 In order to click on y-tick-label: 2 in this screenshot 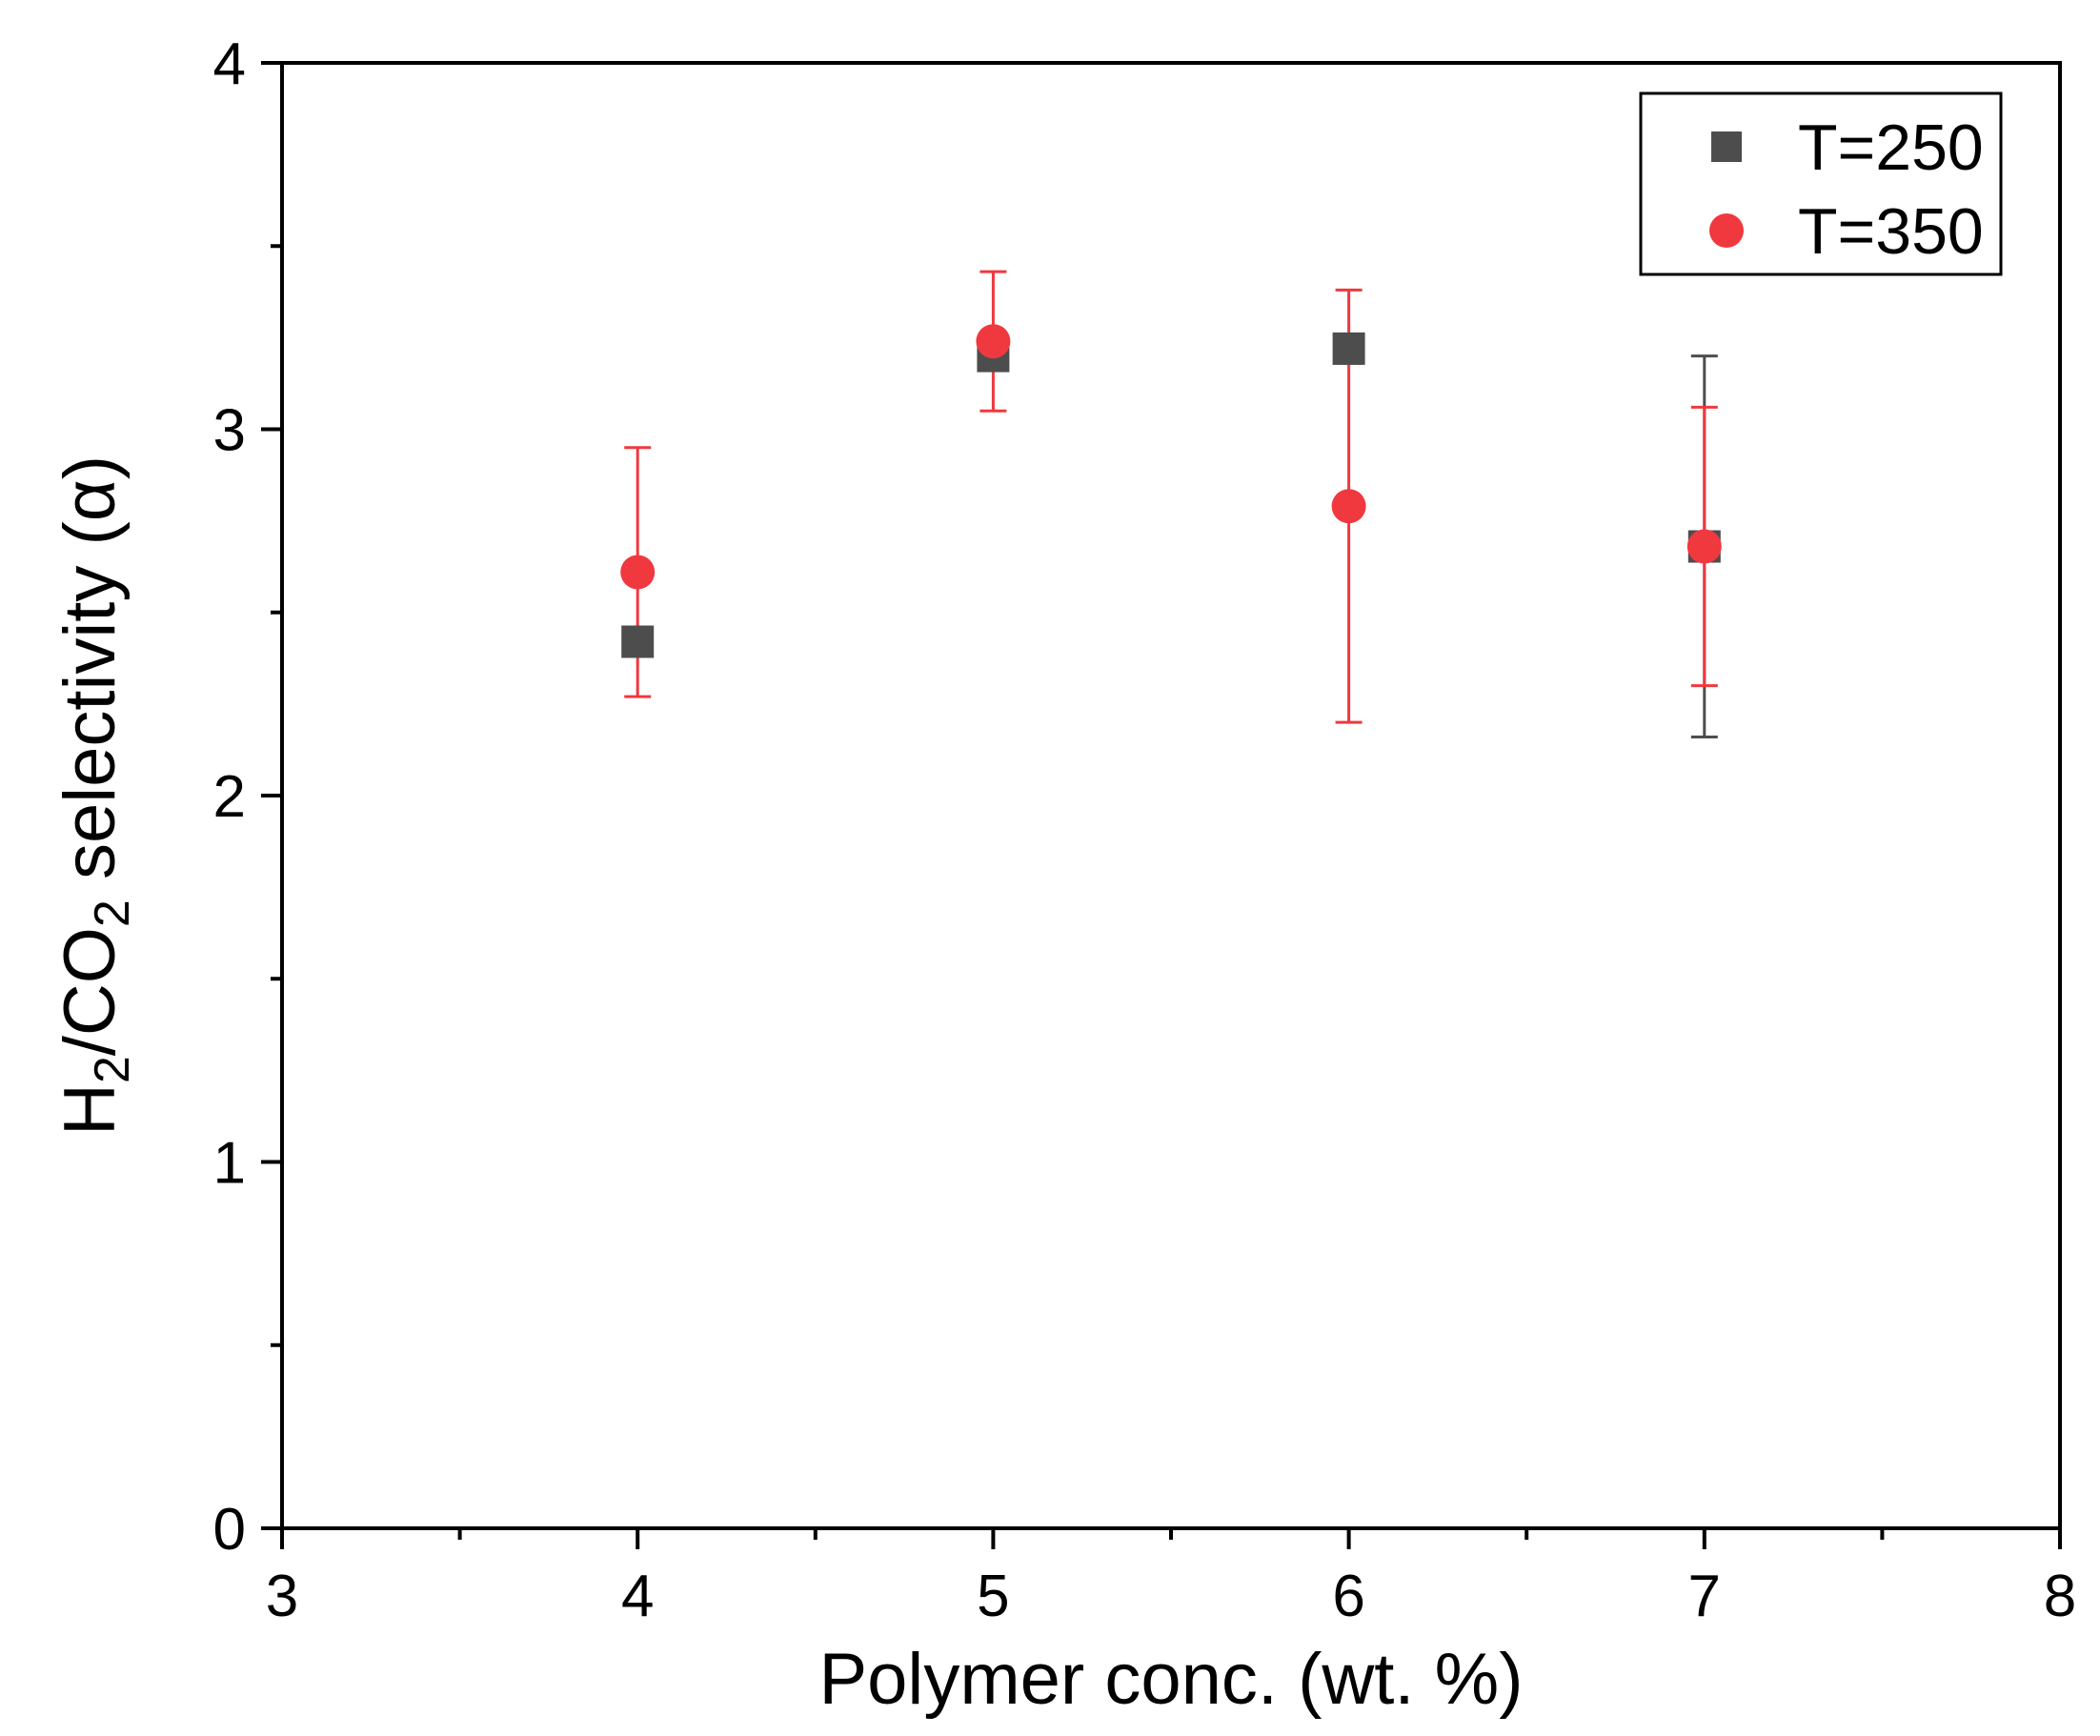, I will do `click(229, 797)`.